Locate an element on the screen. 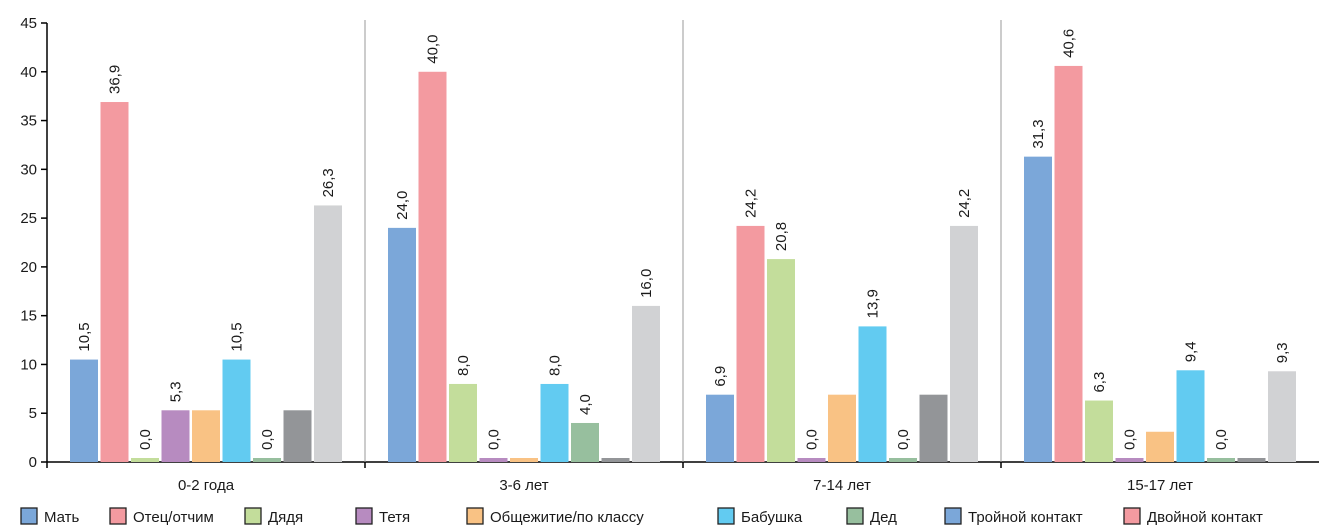  data-label: 9,4 is located at coordinates (1191, 351).